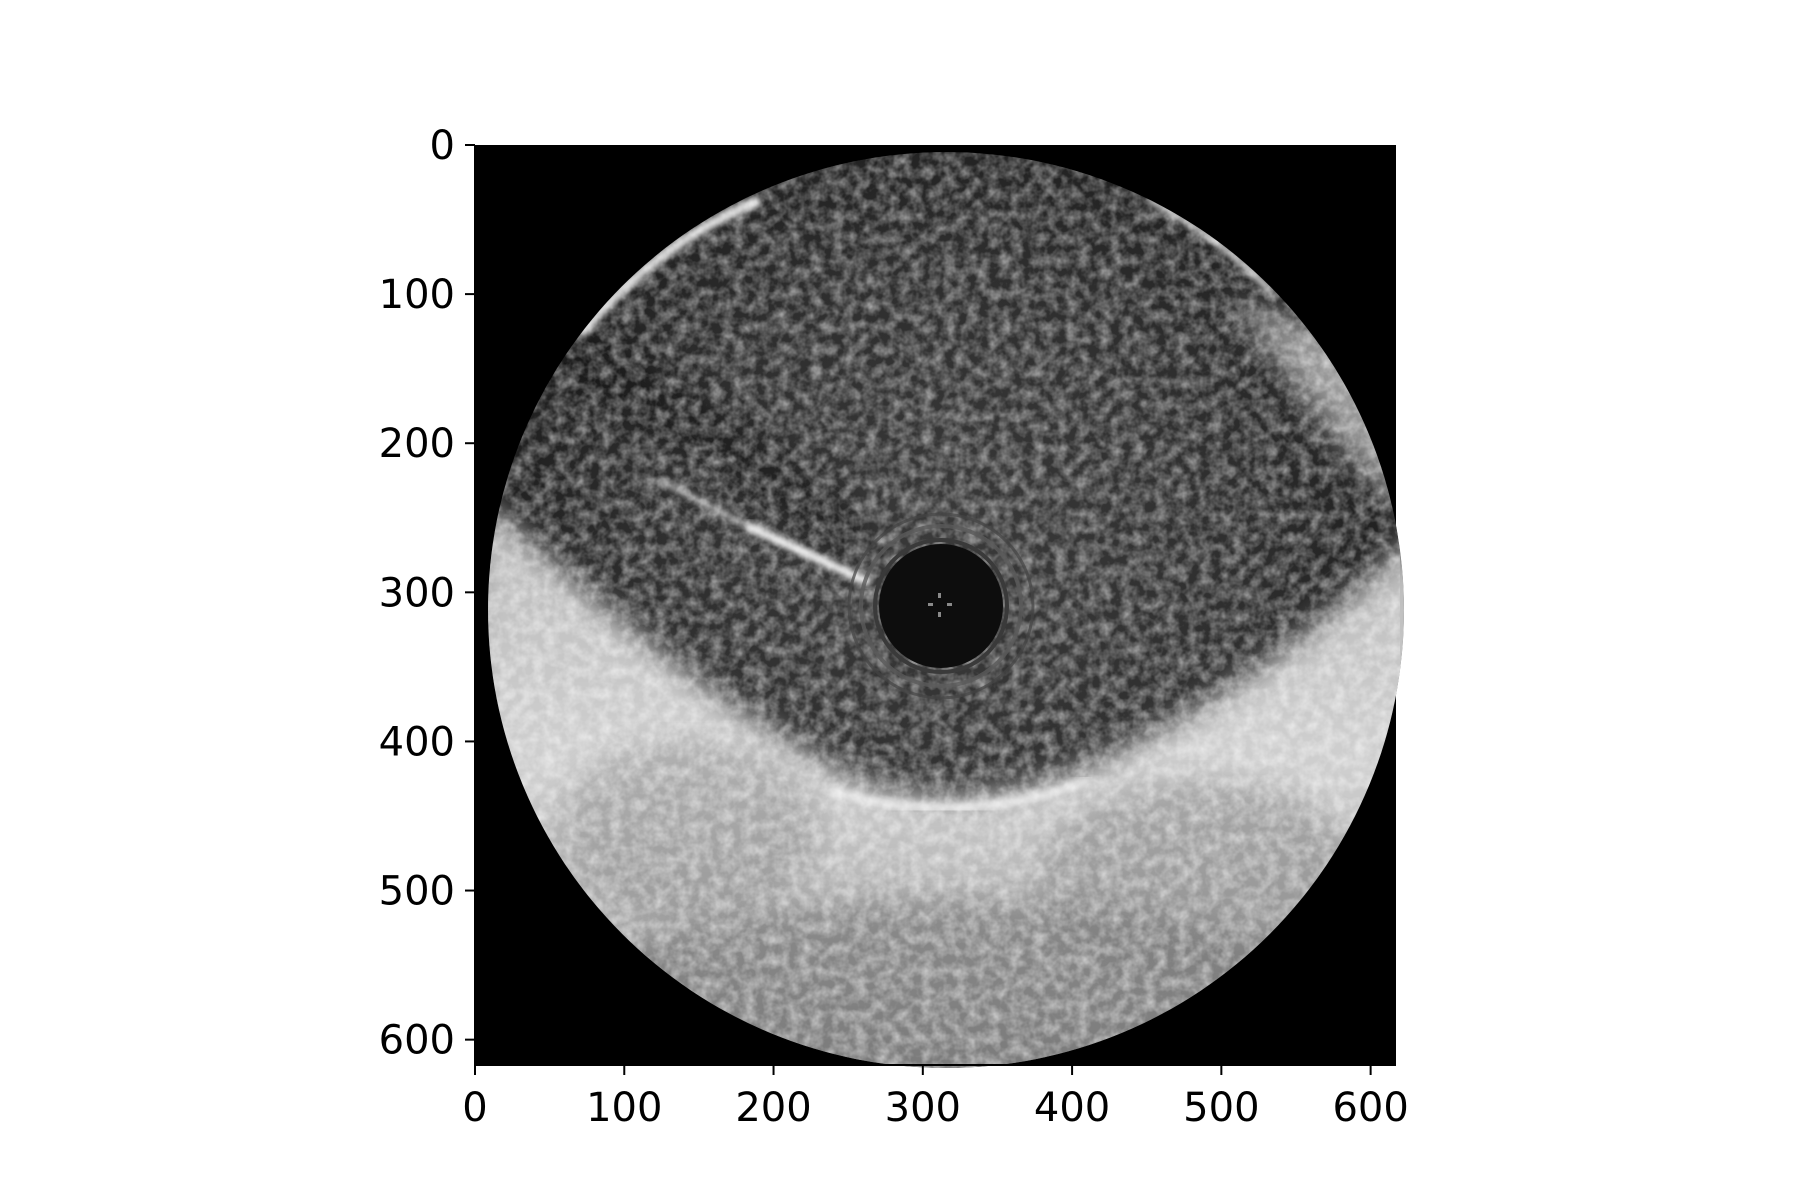  I want to click on x-tick-label: 200, so click(773, 1108).